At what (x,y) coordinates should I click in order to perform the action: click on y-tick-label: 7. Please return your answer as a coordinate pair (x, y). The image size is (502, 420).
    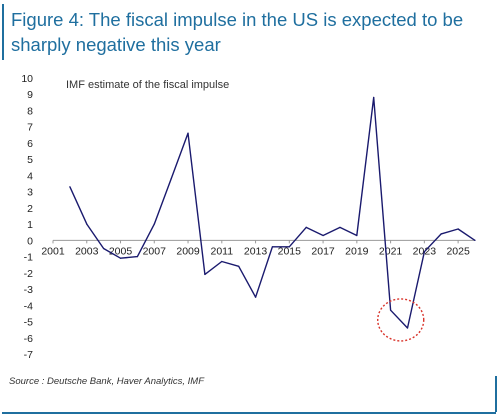
    Looking at the image, I should click on (30, 128).